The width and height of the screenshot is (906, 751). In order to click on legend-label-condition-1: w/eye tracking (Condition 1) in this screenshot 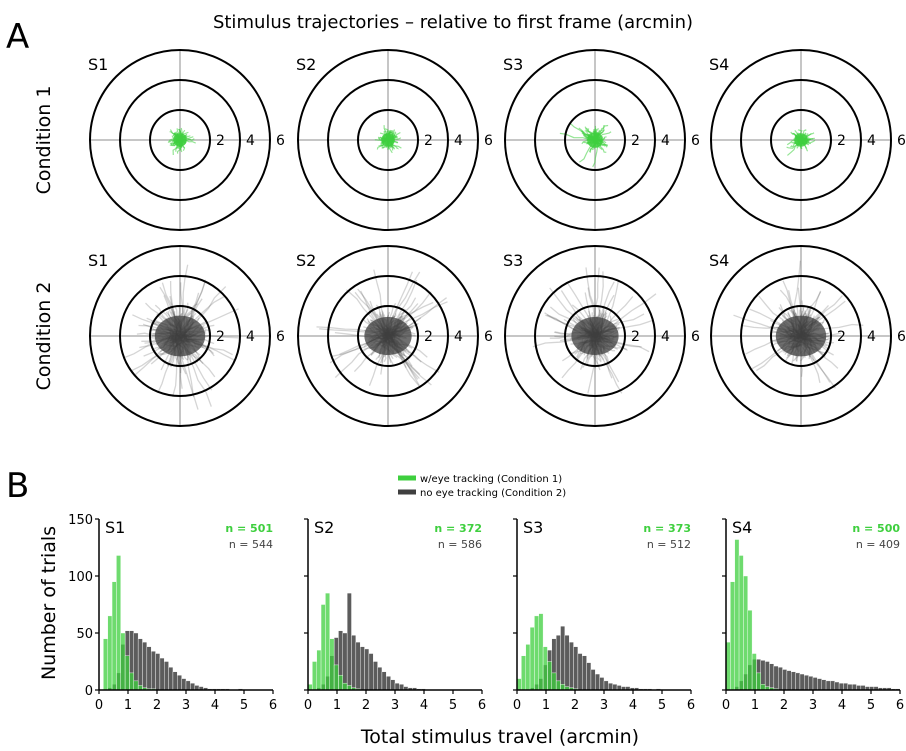, I will do `click(491, 479)`.